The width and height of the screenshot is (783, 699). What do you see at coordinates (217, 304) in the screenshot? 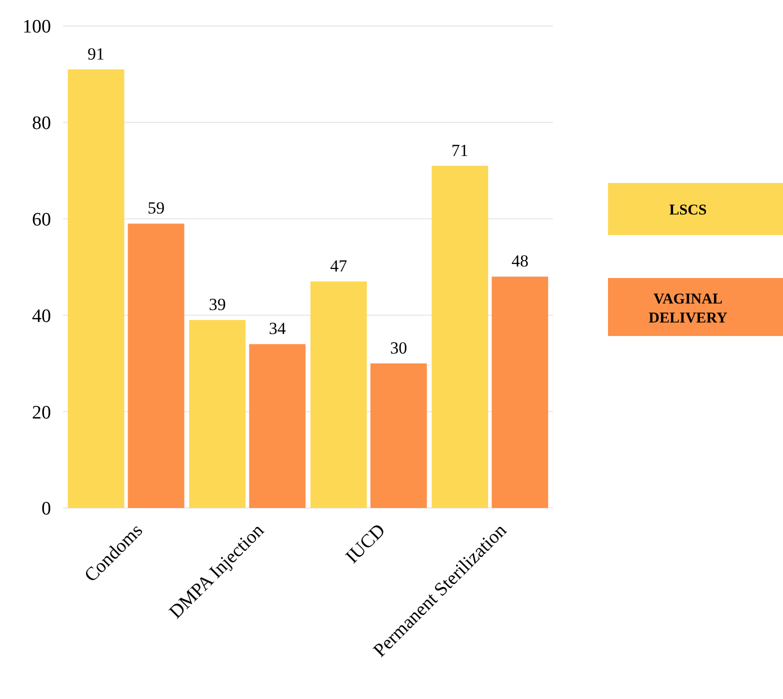
I see `data-label: 39` at bounding box center [217, 304].